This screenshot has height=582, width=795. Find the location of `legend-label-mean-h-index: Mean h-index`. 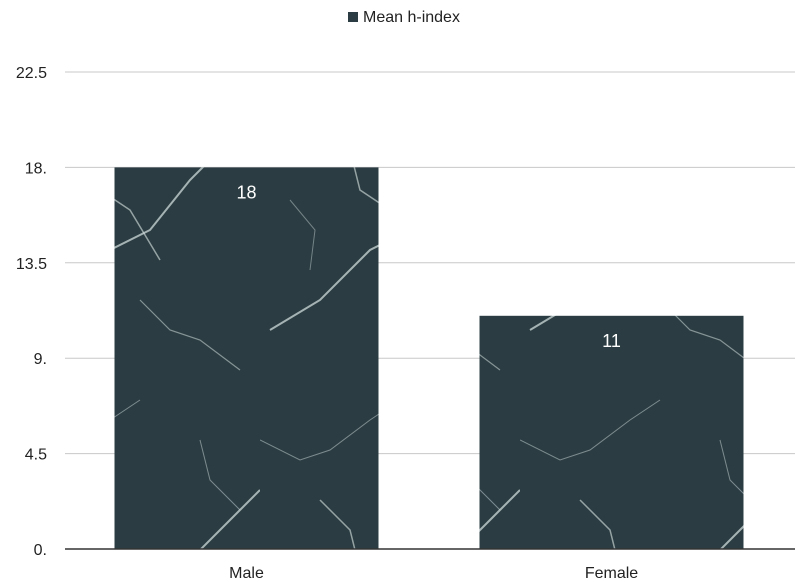

legend-label-mean-h-index: Mean h-index is located at coordinates (411, 17).